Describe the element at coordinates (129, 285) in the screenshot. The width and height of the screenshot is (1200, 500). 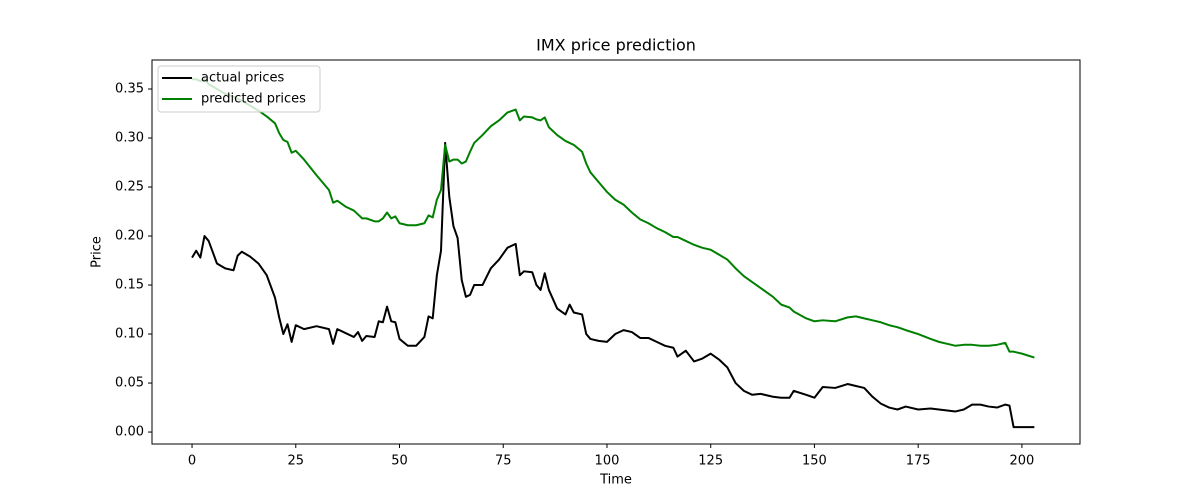
I see `y-tick-label: 0.15` at that location.